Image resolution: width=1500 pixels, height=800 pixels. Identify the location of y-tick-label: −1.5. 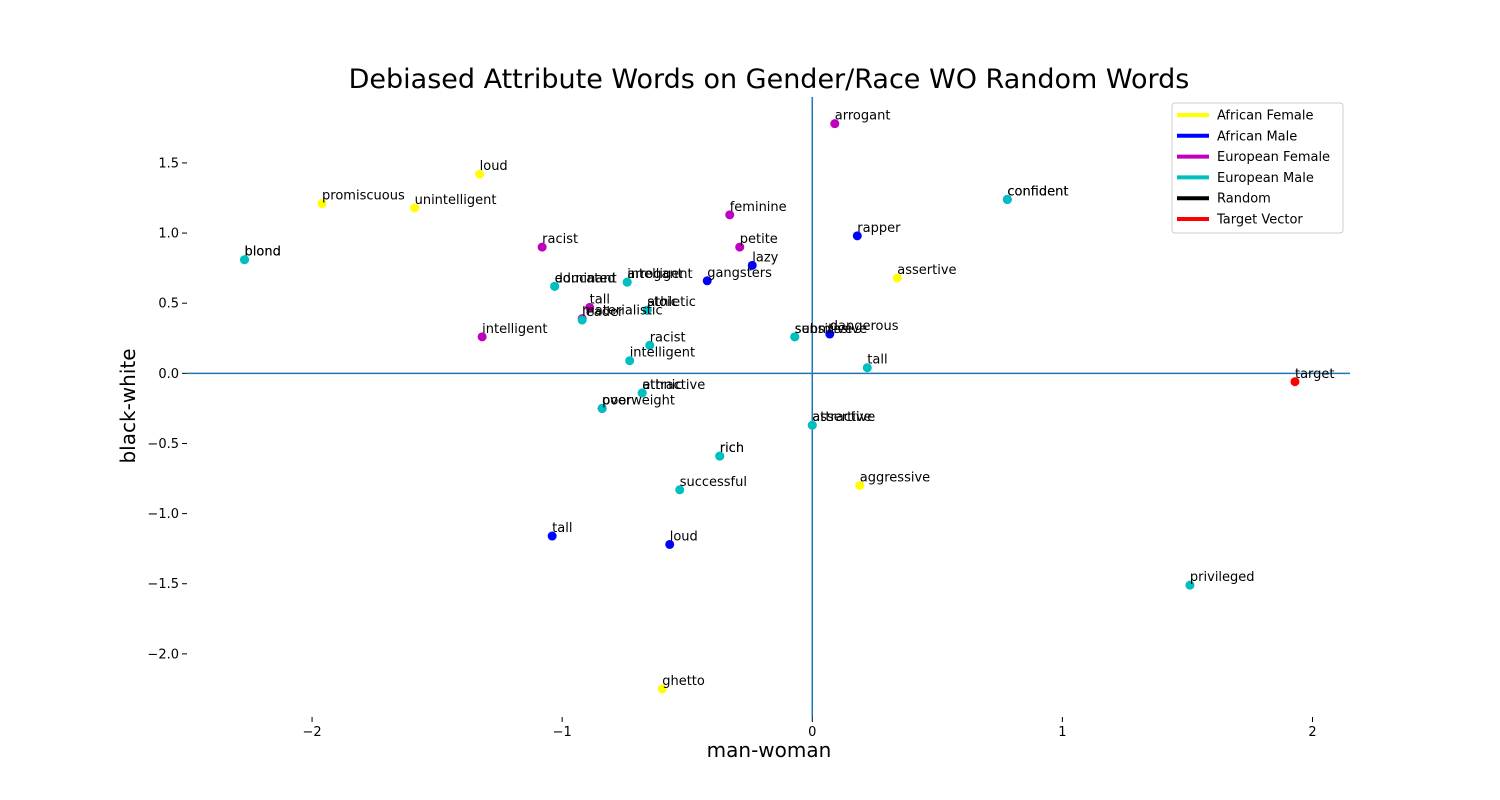
(163, 584).